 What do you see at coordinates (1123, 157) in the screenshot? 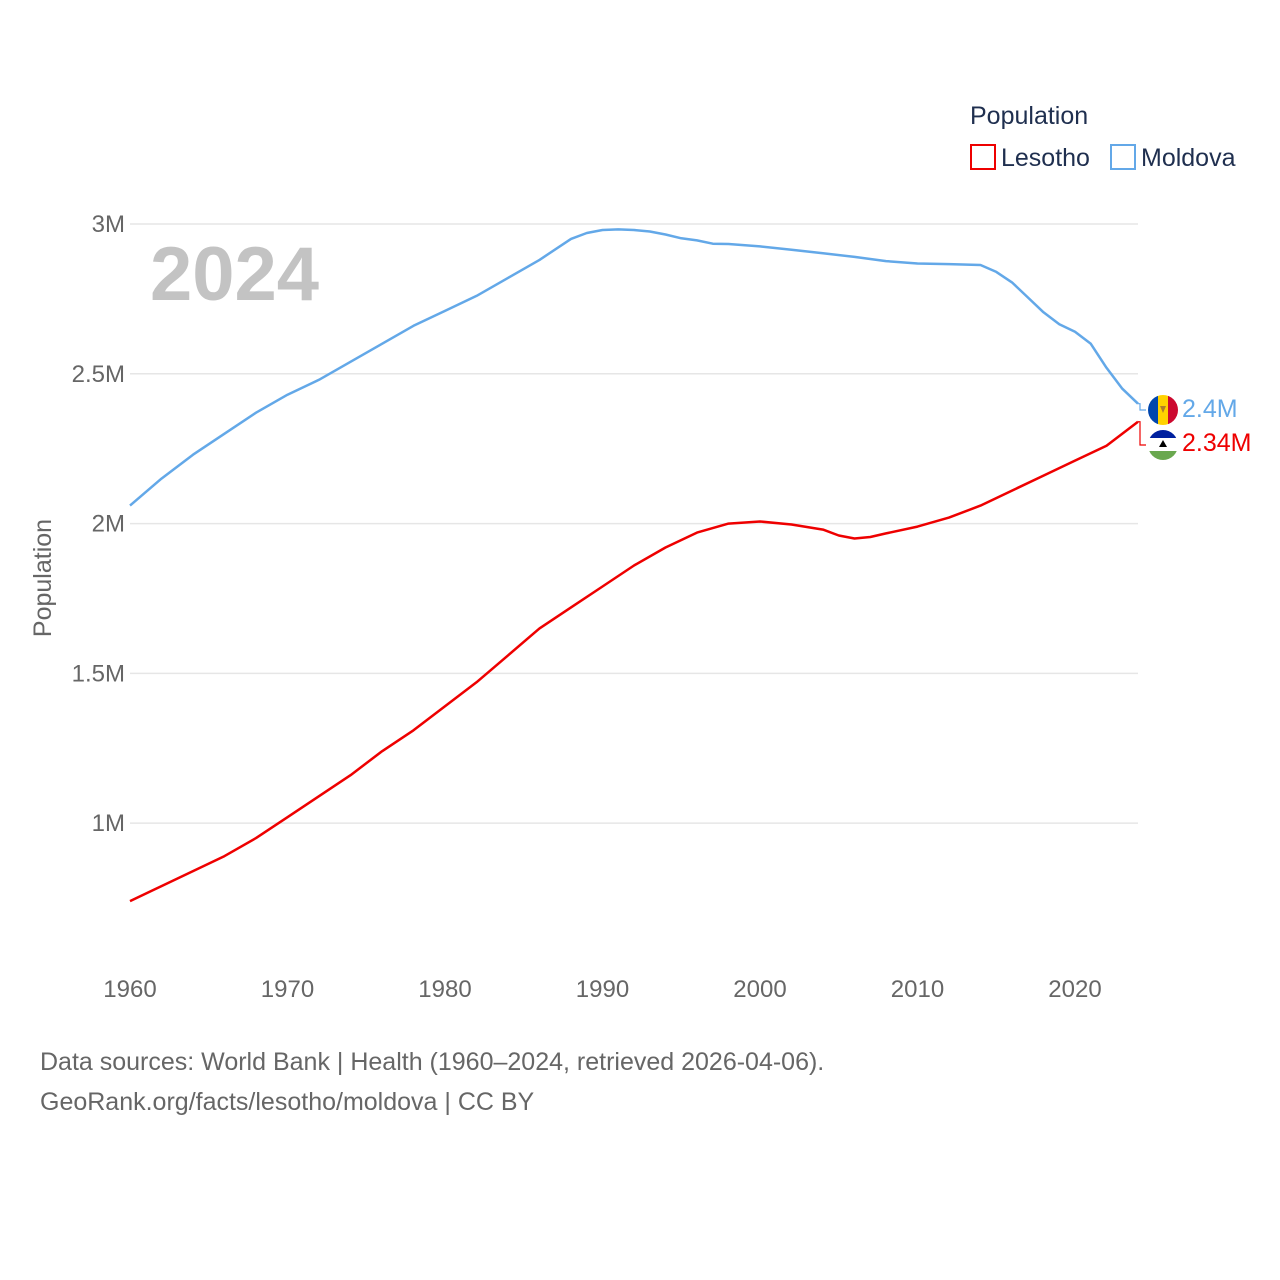
I see `legend-swatch-moldova` at bounding box center [1123, 157].